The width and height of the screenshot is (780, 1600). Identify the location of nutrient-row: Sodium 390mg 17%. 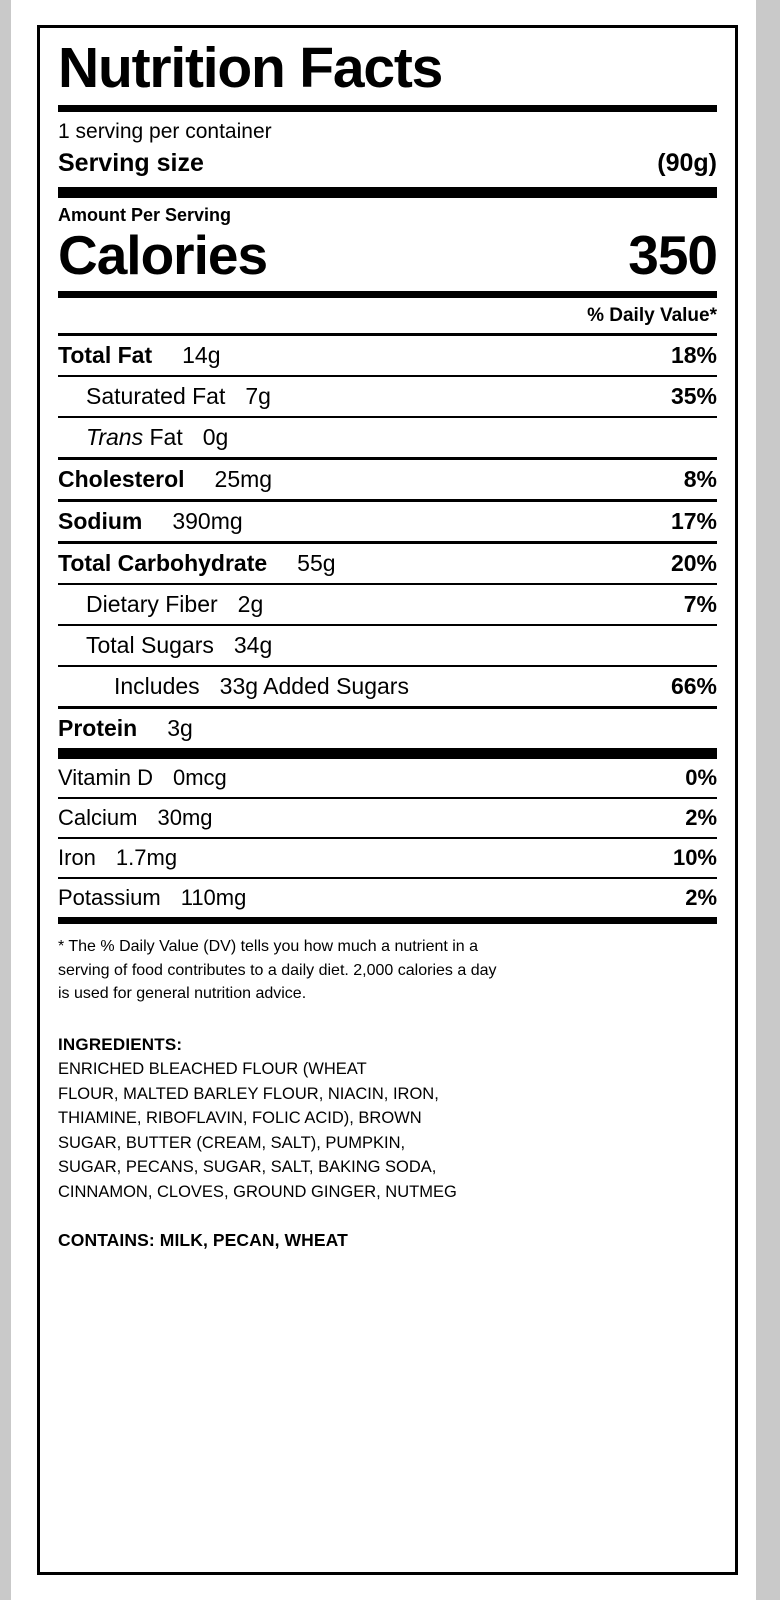
(387, 521).